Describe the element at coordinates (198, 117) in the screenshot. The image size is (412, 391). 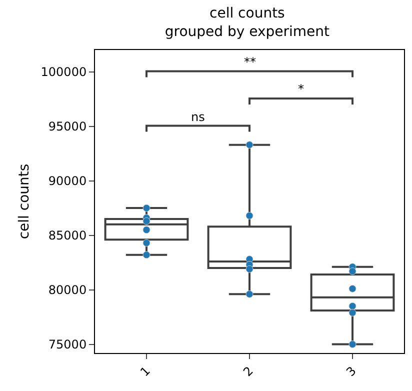
I see `annotation: ns` at that location.